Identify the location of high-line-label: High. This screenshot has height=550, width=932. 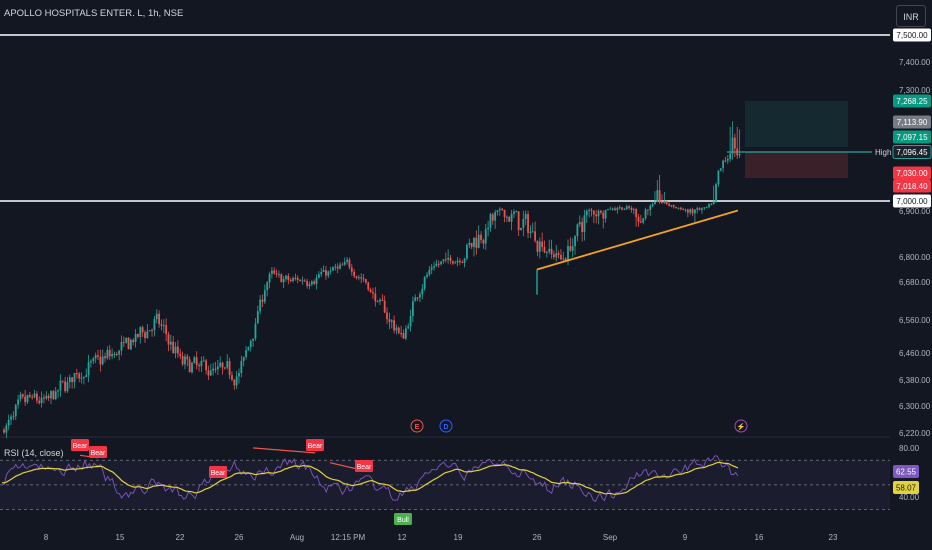
(883, 152).